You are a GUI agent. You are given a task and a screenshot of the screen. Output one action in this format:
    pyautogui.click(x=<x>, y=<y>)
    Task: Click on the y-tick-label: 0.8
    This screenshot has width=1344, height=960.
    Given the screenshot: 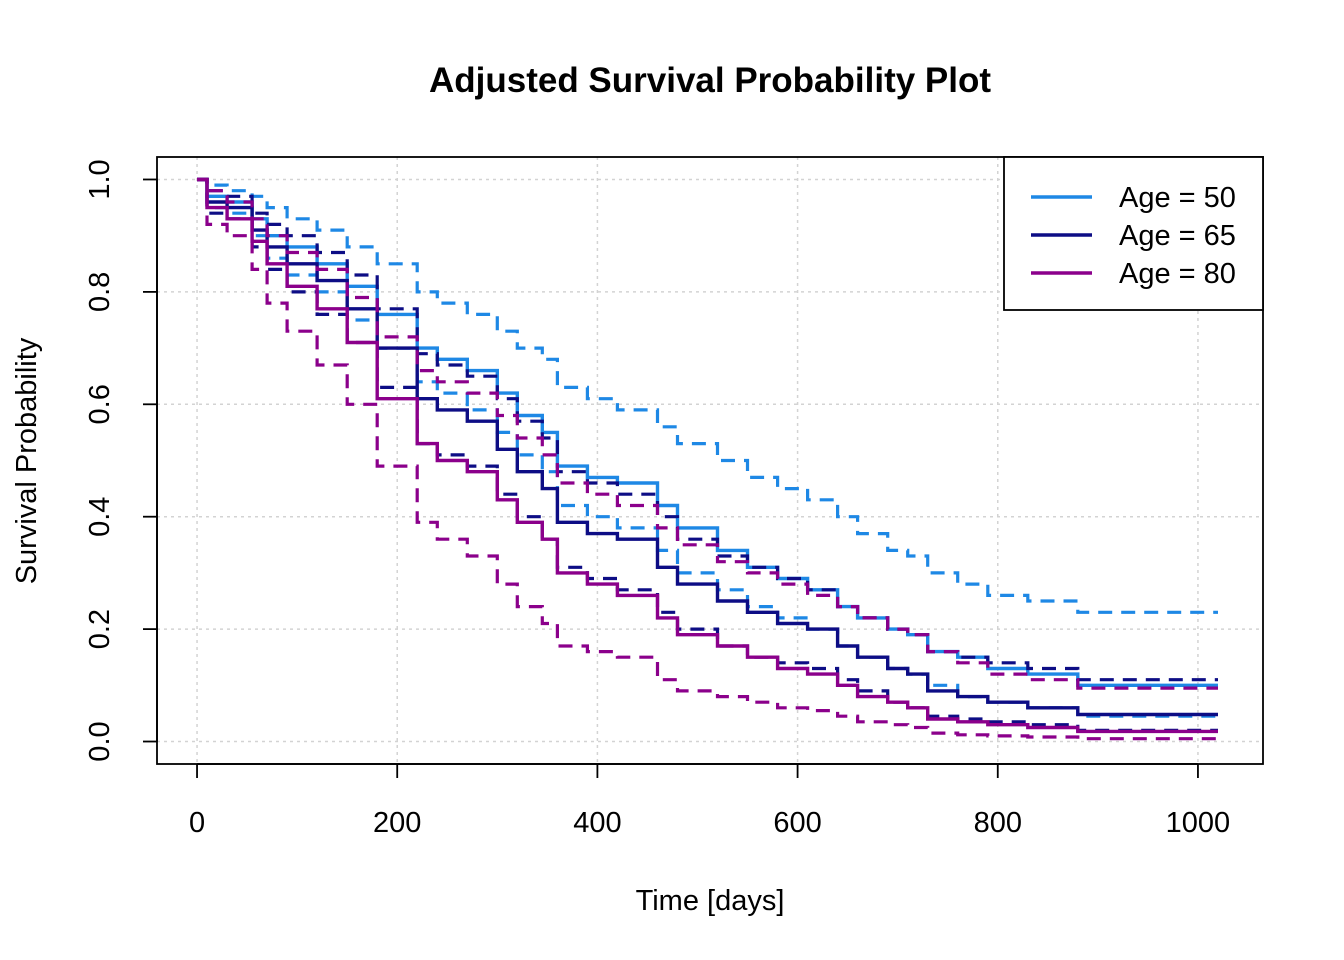 What is the action you would take?
    pyautogui.click(x=100, y=292)
    